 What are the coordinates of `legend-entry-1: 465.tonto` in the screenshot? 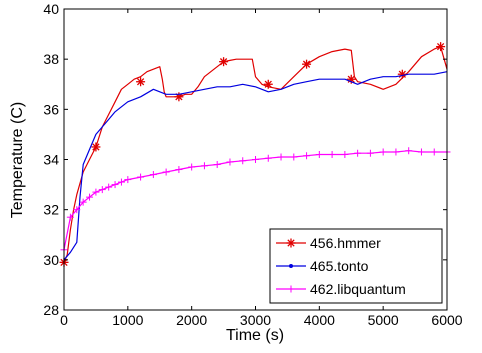 It's located at (322, 266).